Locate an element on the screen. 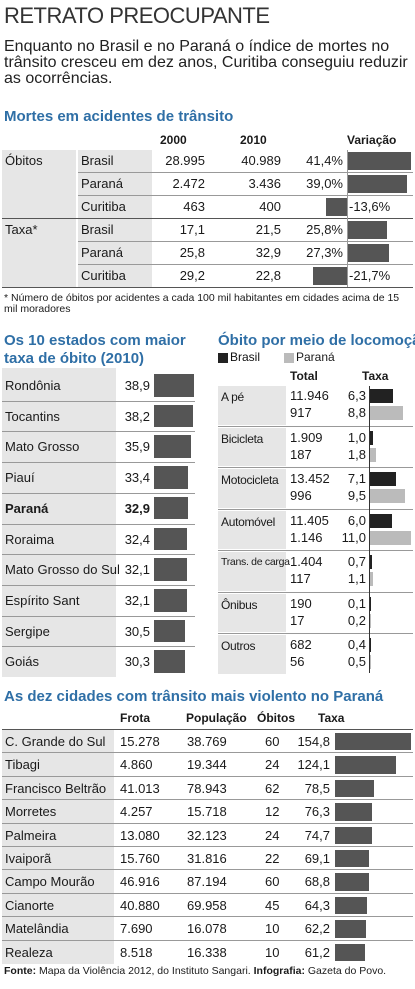  city-pop: 69.958 is located at coordinates (207, 905).